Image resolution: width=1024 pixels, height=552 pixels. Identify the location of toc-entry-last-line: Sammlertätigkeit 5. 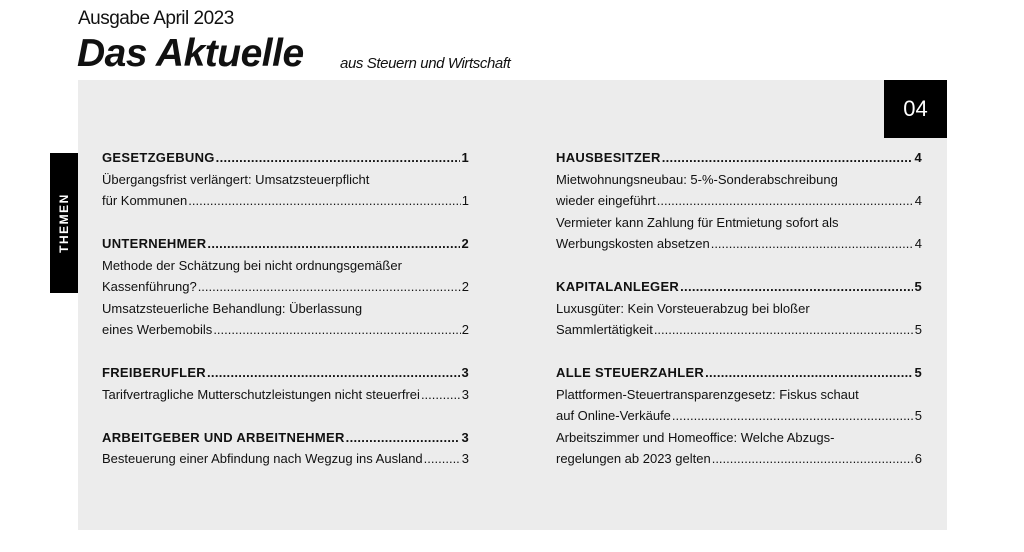
(739, 330).